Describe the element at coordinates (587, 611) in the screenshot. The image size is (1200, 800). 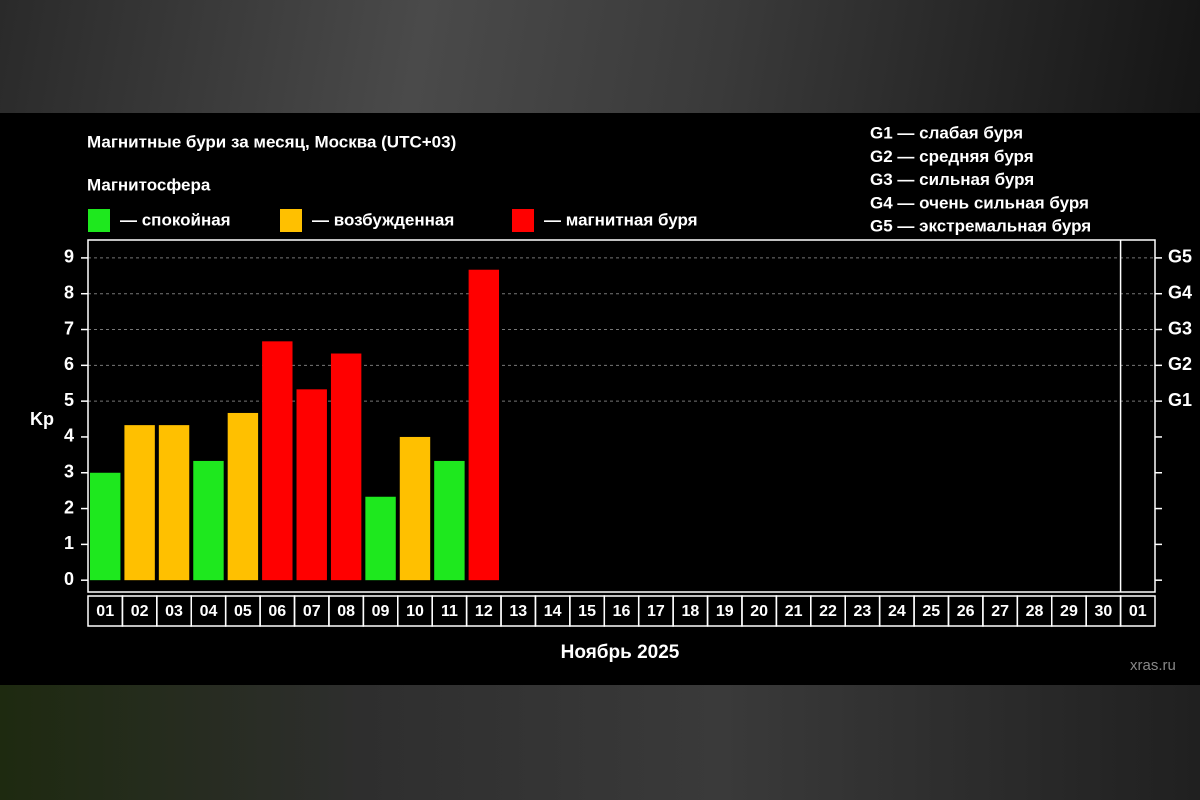
I see `x-tick-label: 15` at that location.